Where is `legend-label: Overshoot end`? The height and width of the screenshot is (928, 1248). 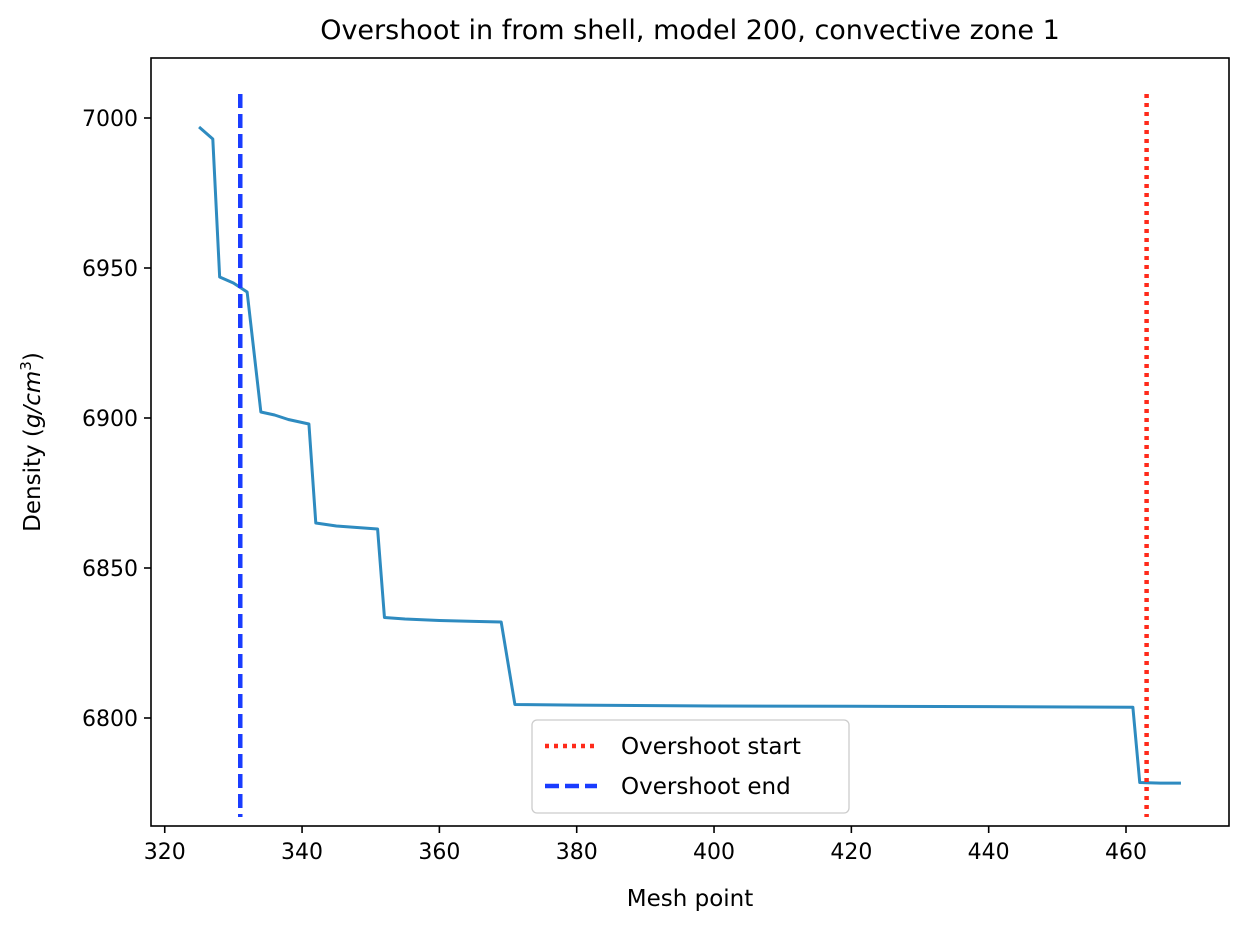
legend-label: Overshoot end is located at coordinates (706, 787).